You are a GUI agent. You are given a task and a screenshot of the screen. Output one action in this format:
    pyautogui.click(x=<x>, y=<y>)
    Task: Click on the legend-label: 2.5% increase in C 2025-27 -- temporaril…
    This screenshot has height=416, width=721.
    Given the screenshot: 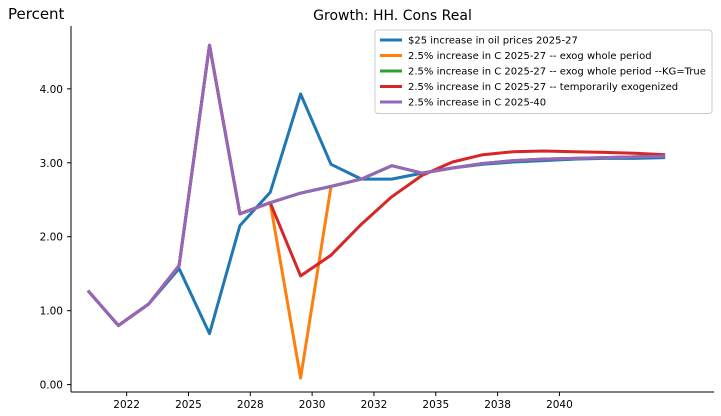 What is the action you would take?
    pyautogui.click(x=543, y=87)
    